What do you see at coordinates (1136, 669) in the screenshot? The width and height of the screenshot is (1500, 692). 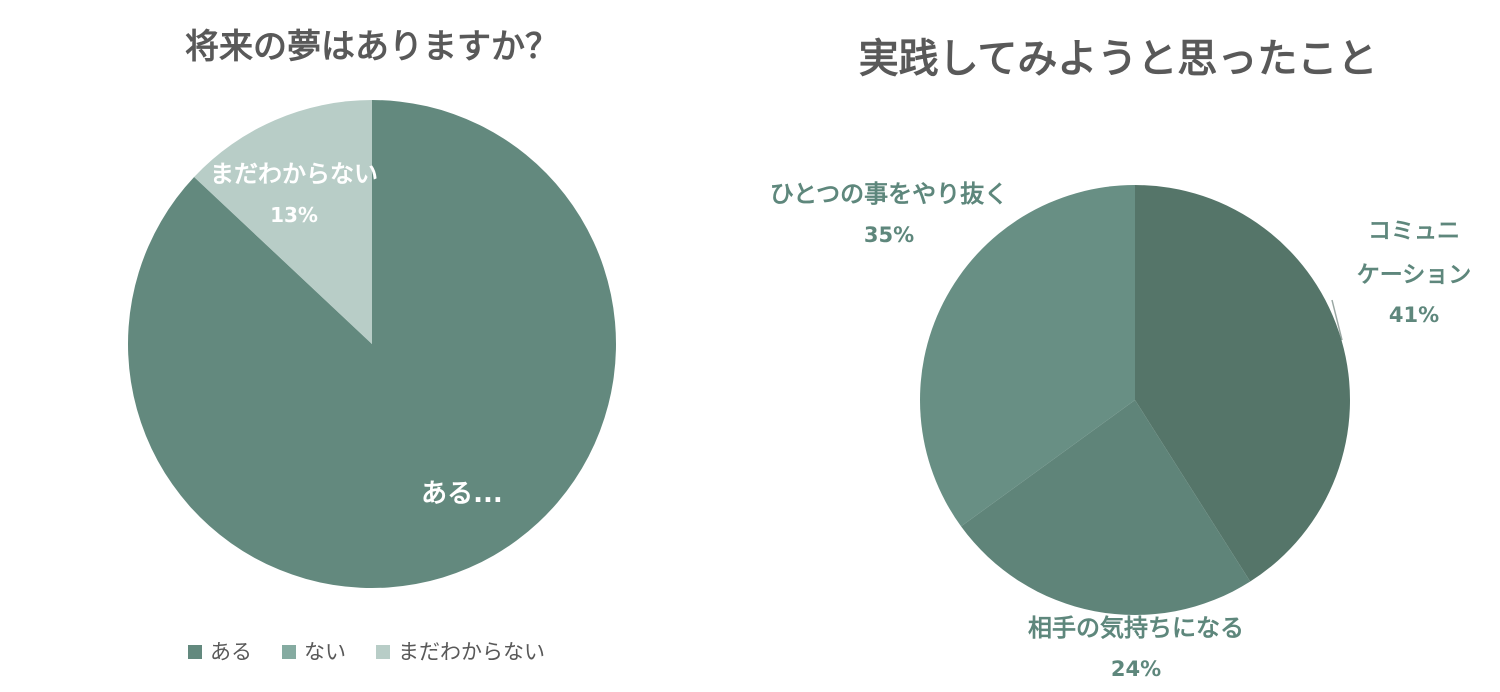 I see `chart-2-percent-相手の気持ちになる: 24%` at bounding box center [1136, 669].